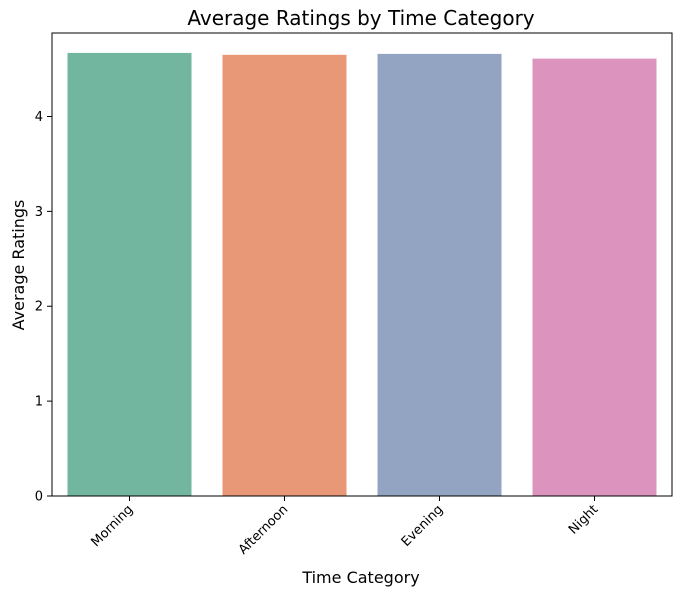 This screenshot has height=601, width=682. Describe the element at coordinates (594, 277) in the screenshot. I see `bar-night` at that location.